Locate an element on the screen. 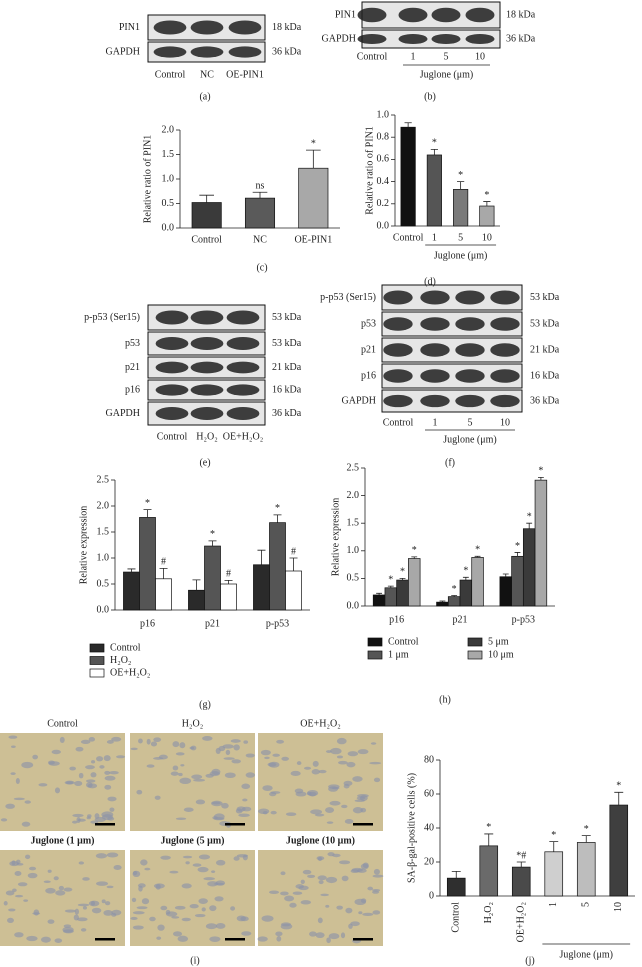 The image size is (642, 967). blot-strip is located at coordinates (452, 401).